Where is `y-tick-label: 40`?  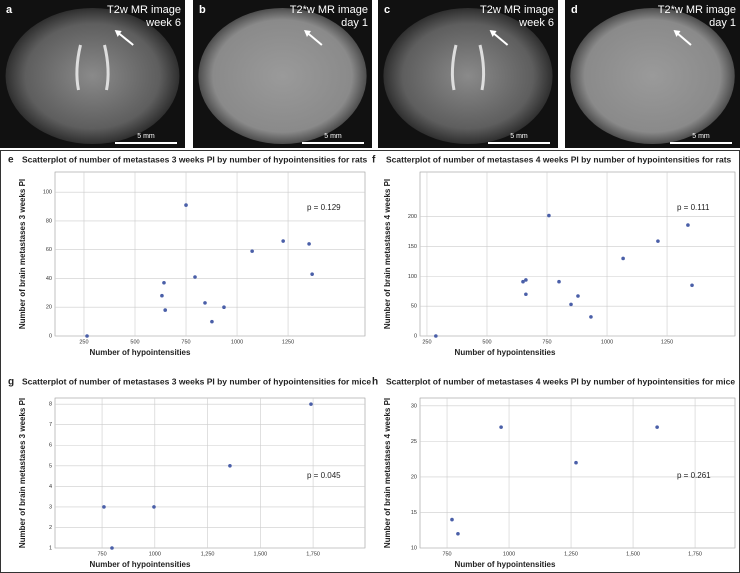 y-tick-label: 40 is located at coordinates (49, 279).